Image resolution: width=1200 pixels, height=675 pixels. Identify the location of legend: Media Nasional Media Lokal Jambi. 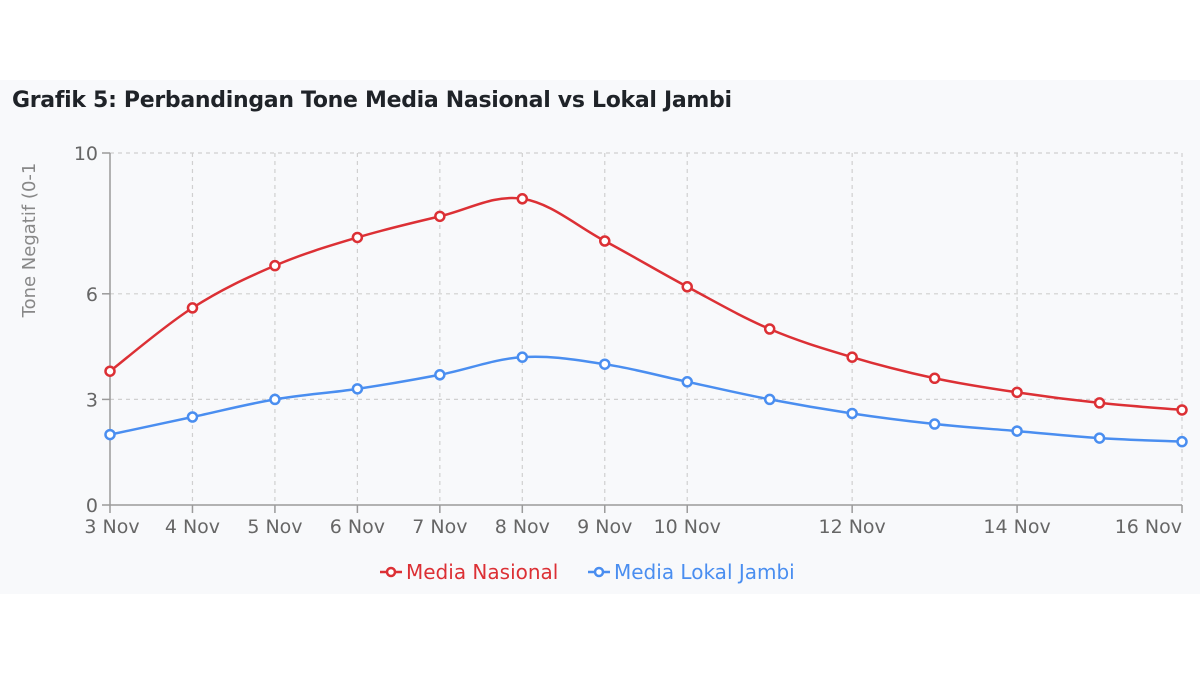
(587, 572).